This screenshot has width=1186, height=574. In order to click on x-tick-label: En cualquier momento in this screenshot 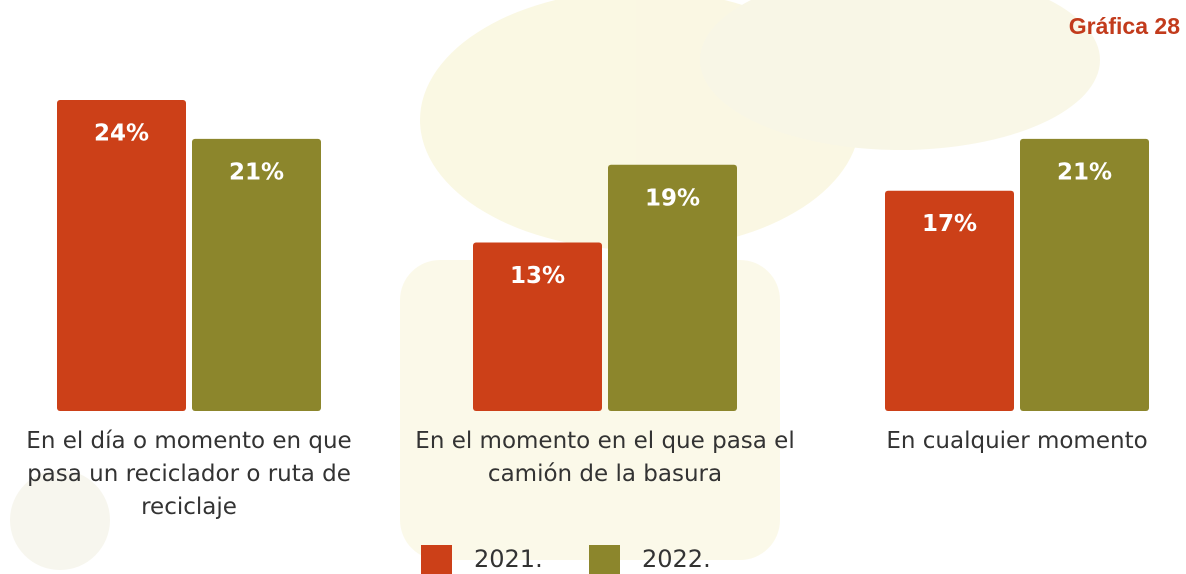, I will do `click(1017, 441)`.